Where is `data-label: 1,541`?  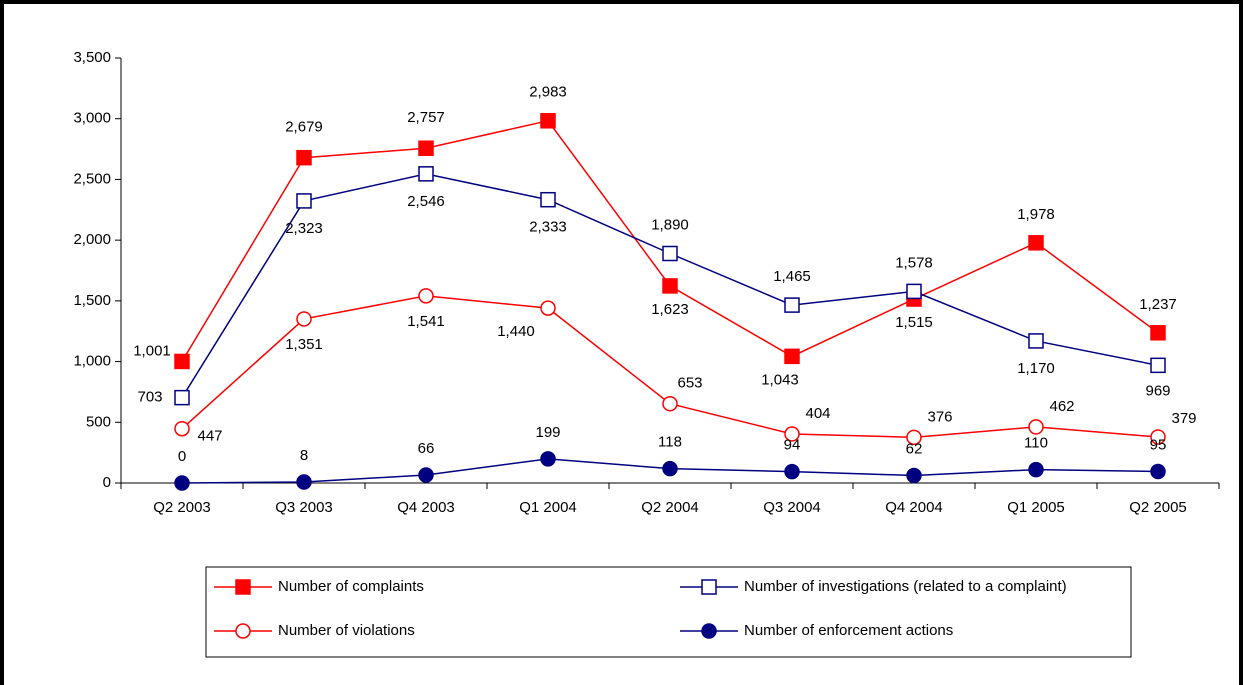
data-label: 1,541 is located at coordinates (426, 321).